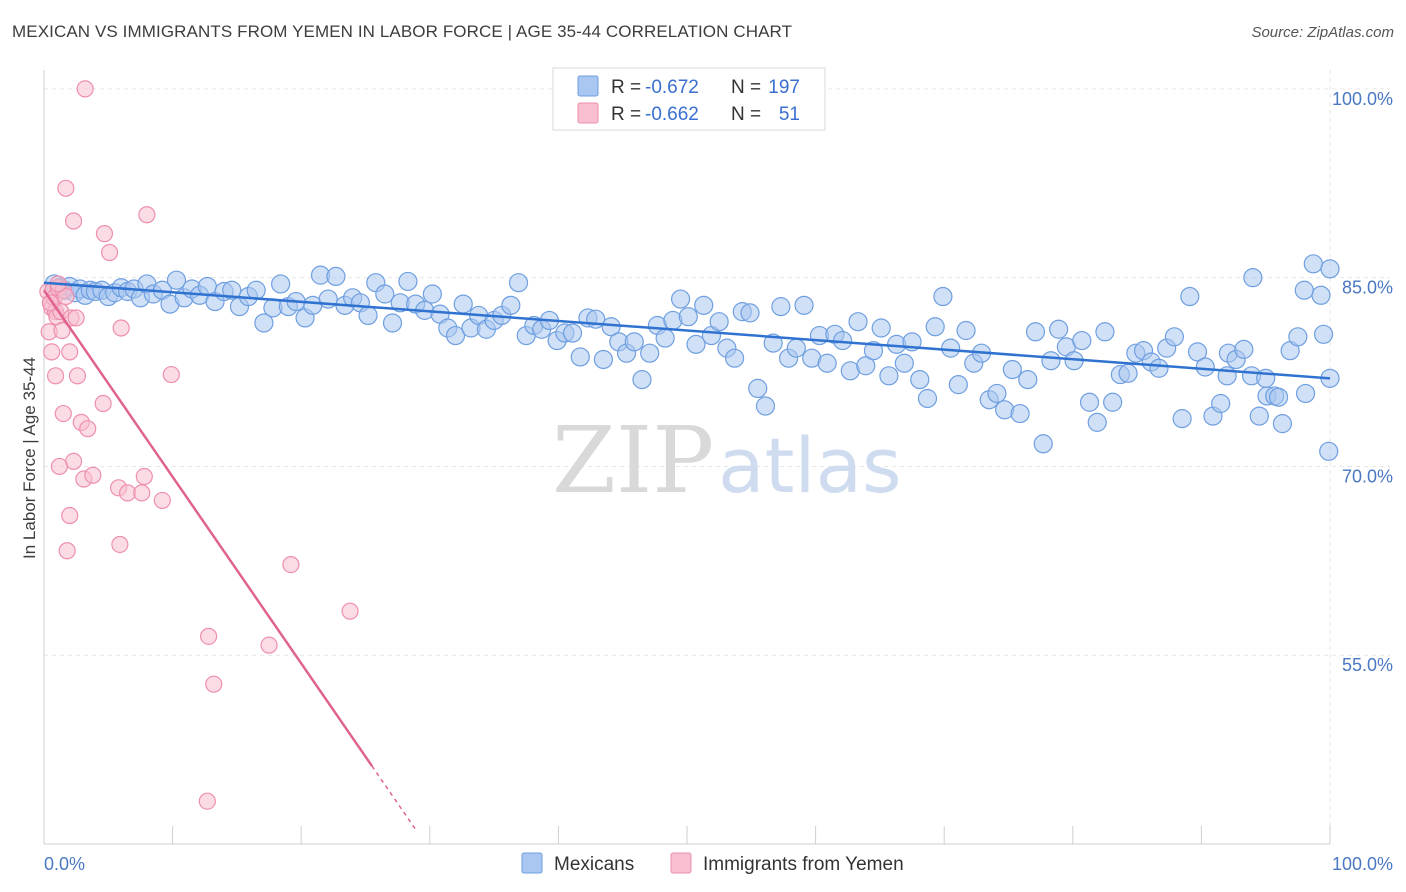 The image size is (1406, 892). What do you see at coordinates (689, 99) in the screenshot?
I see `legend: R = -0.672 N = 197 R = -0.662 N = 51` at bounding box center [689, 99].